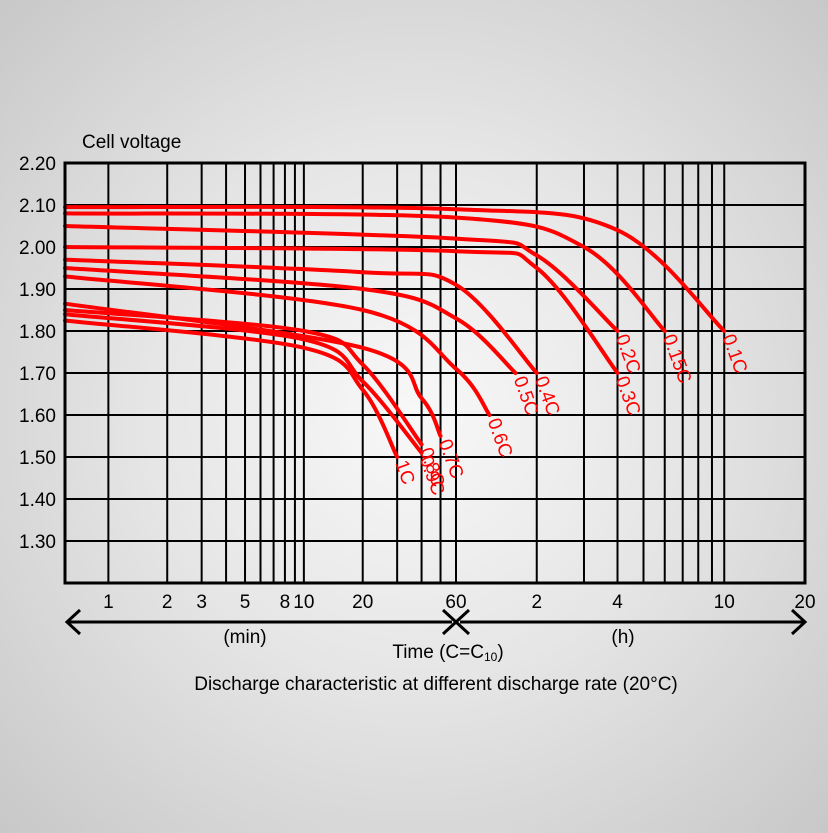 This screenshot has height=833, width=828. Describe the element at coordinates (37, 290) in the screenshot. I see `y-tick-label: 1.90` at that location.